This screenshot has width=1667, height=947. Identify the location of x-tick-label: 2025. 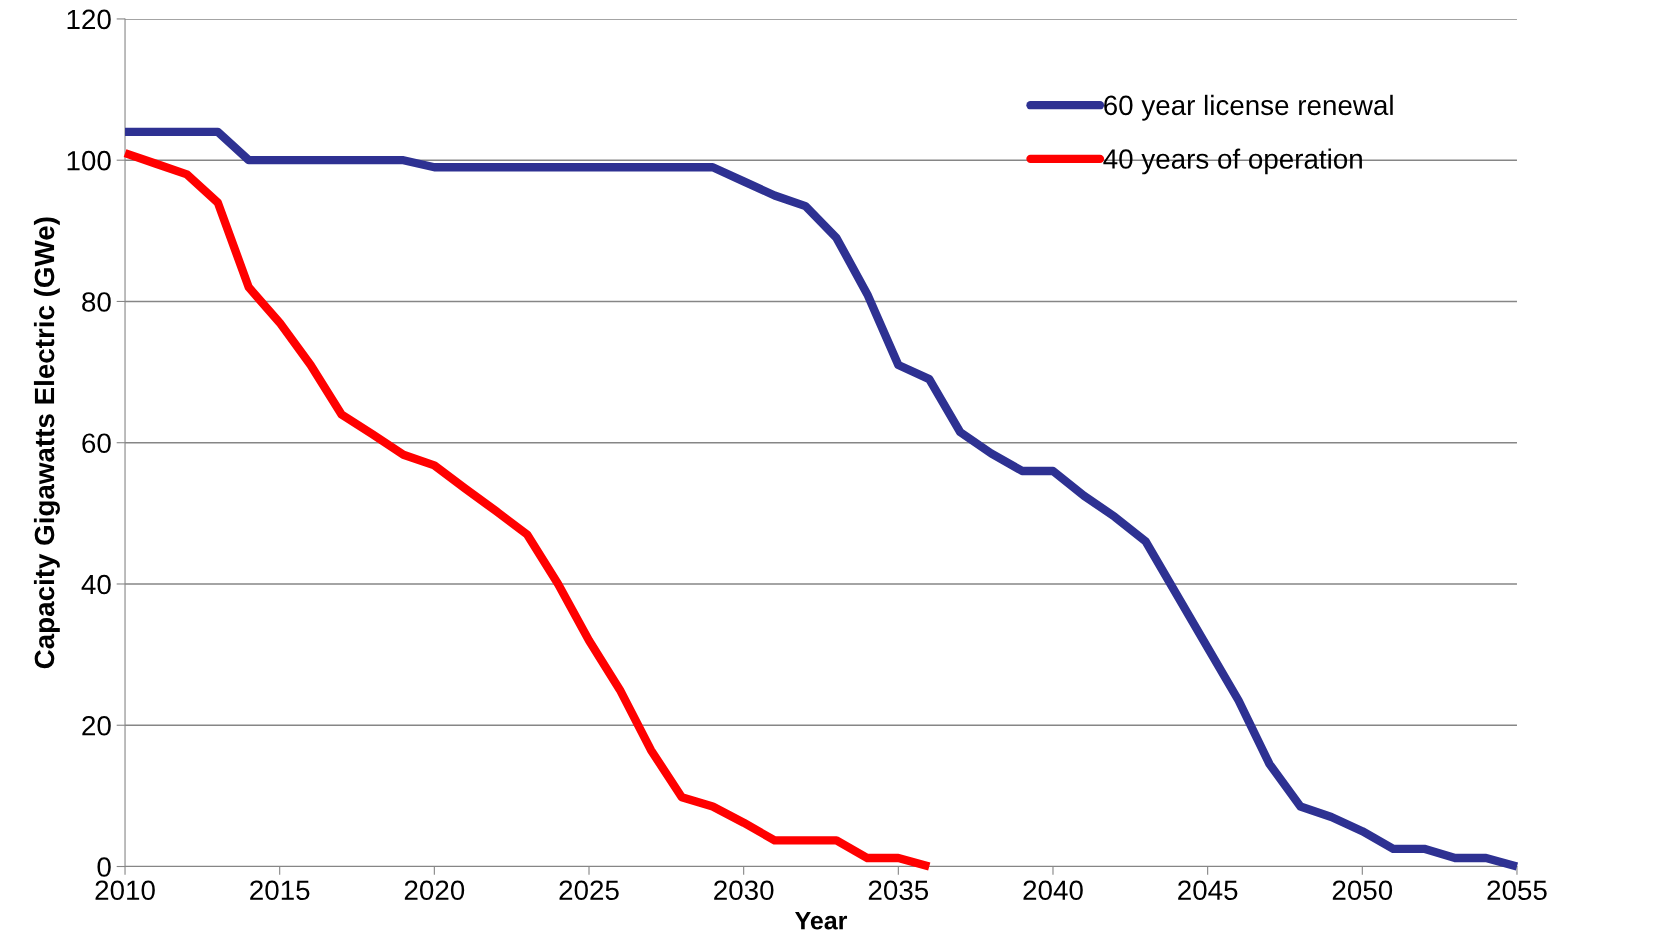
(589, 890).